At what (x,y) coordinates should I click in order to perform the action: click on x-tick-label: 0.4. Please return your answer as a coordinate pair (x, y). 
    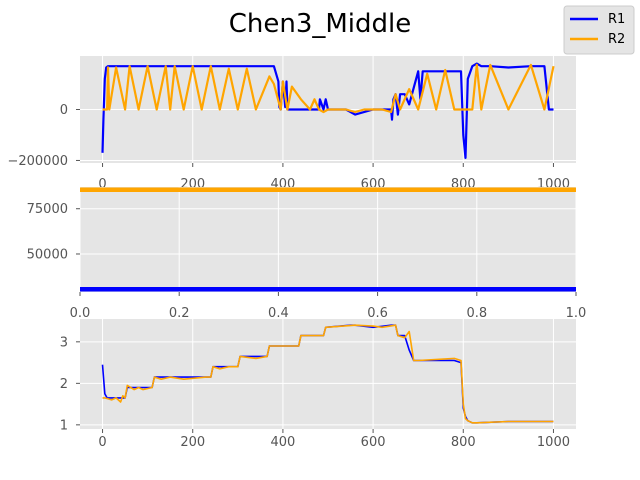
    Looking at the image, I should click on (278, 313).